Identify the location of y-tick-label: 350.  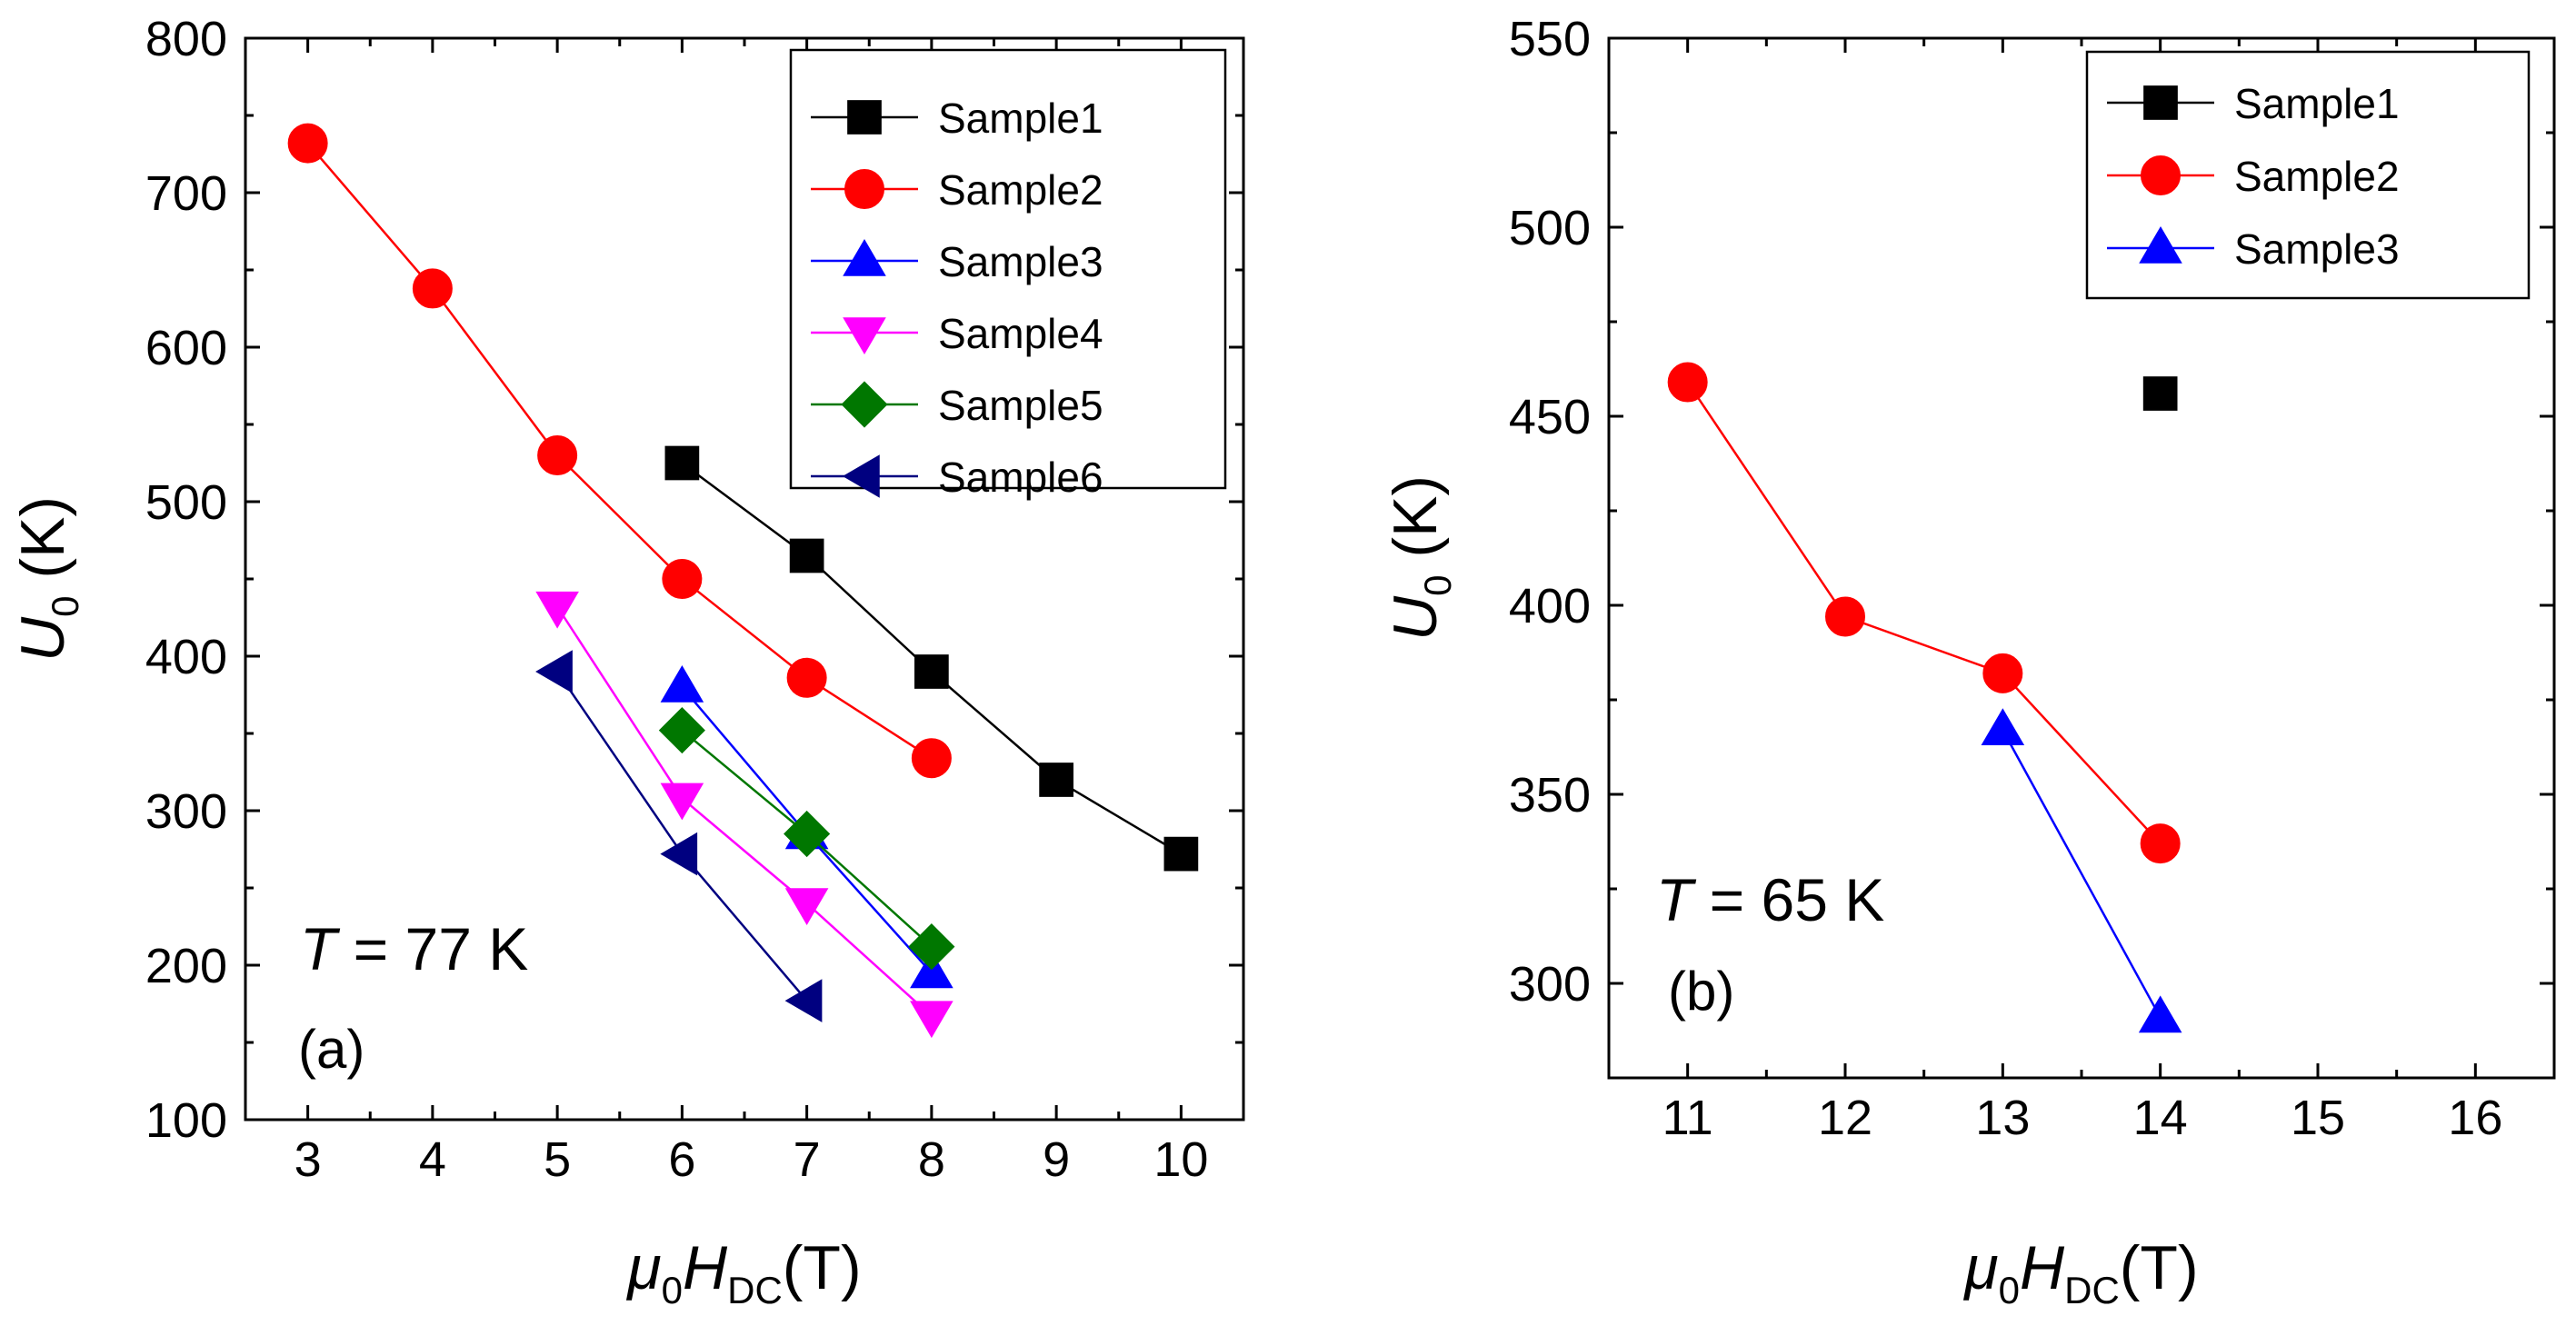
(1550, 795).